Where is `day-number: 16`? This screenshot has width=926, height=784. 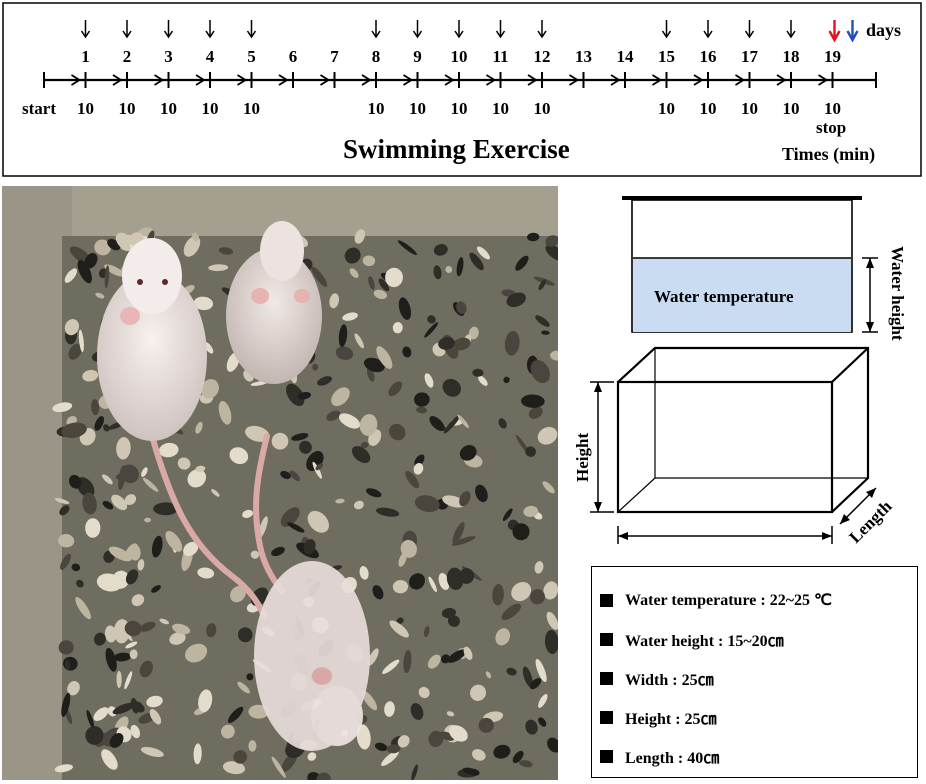
day-number: 16 is located at coordinates (708, 56).